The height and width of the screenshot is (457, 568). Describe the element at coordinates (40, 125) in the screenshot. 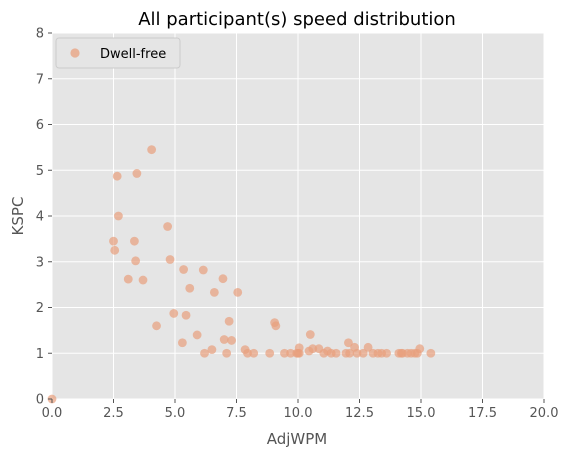

I see `y-tick-label: 6` at that location.